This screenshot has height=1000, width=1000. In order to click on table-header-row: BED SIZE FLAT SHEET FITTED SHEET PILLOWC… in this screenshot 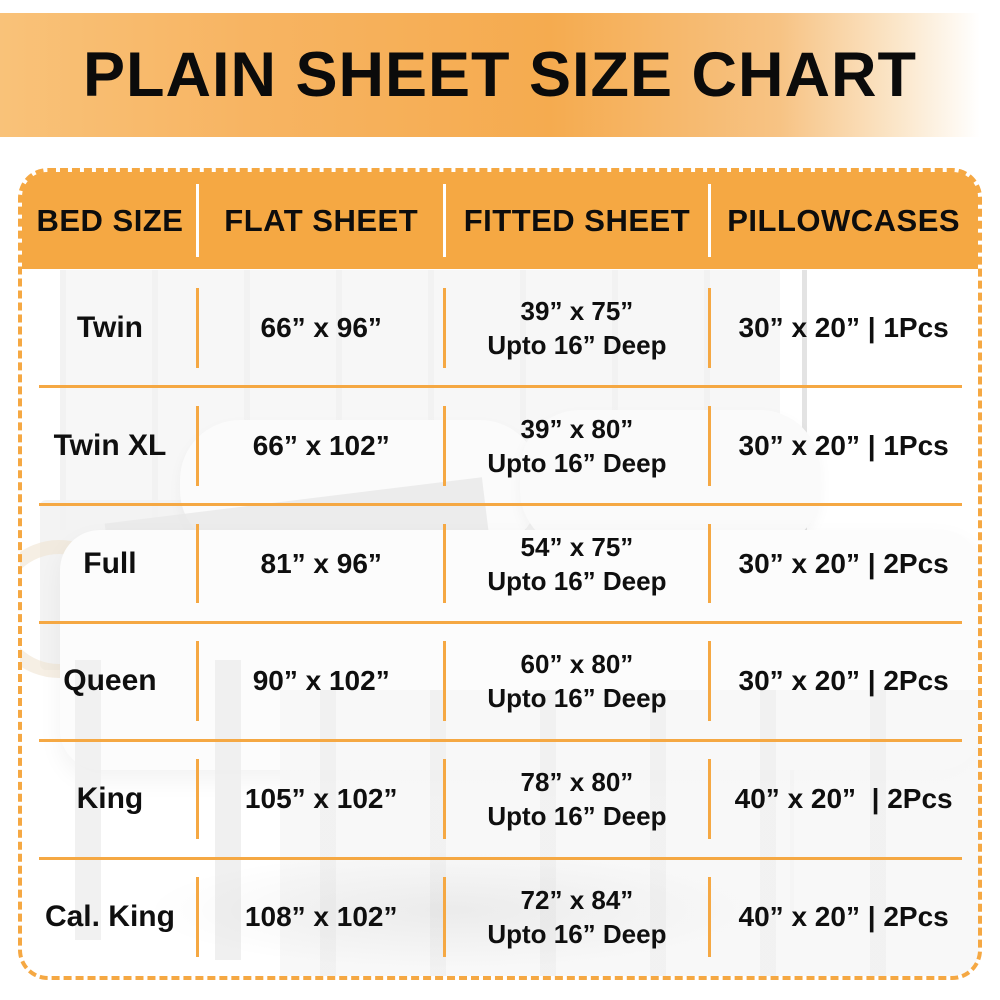, I will do `click(500, 220)`.